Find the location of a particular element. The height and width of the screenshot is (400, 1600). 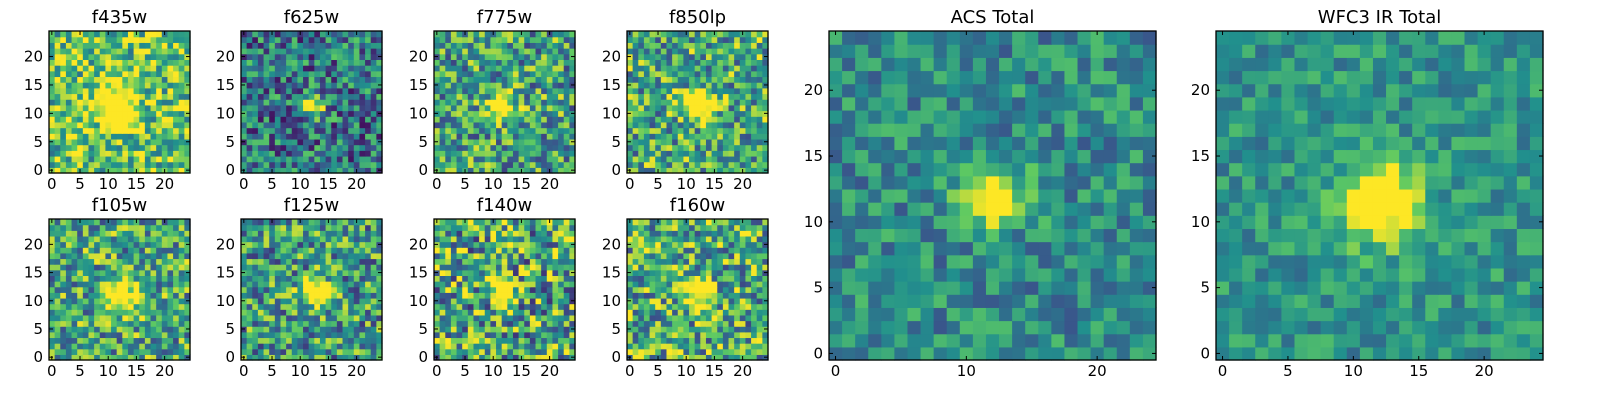

y-tick-label: 10 is located at coordinates (418, 301).